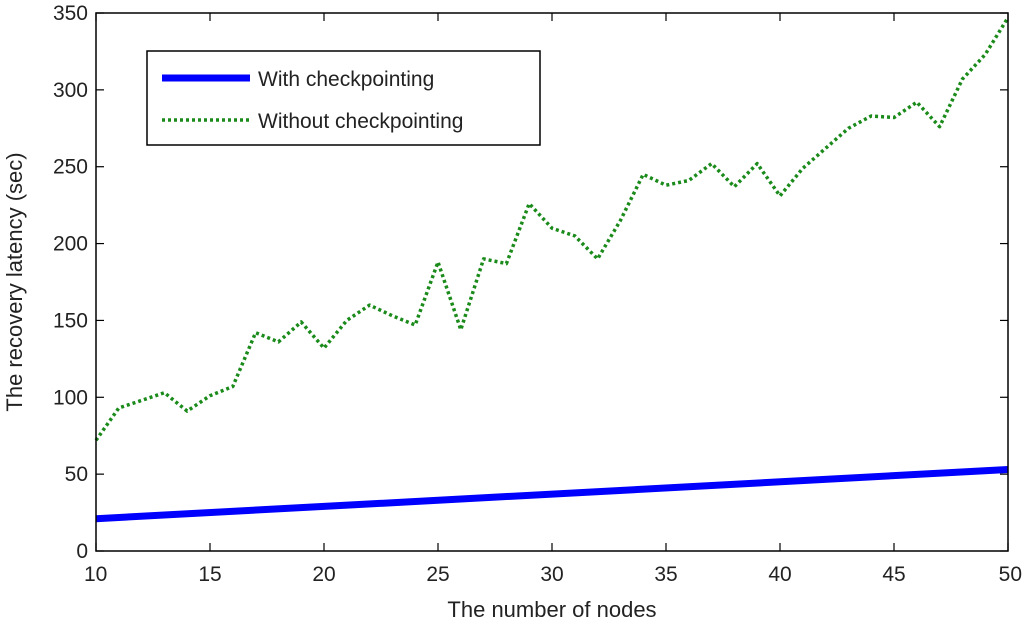 The width and height of the screenshot is (1024, 625). I want to click on legend-box, so click(343, 98).